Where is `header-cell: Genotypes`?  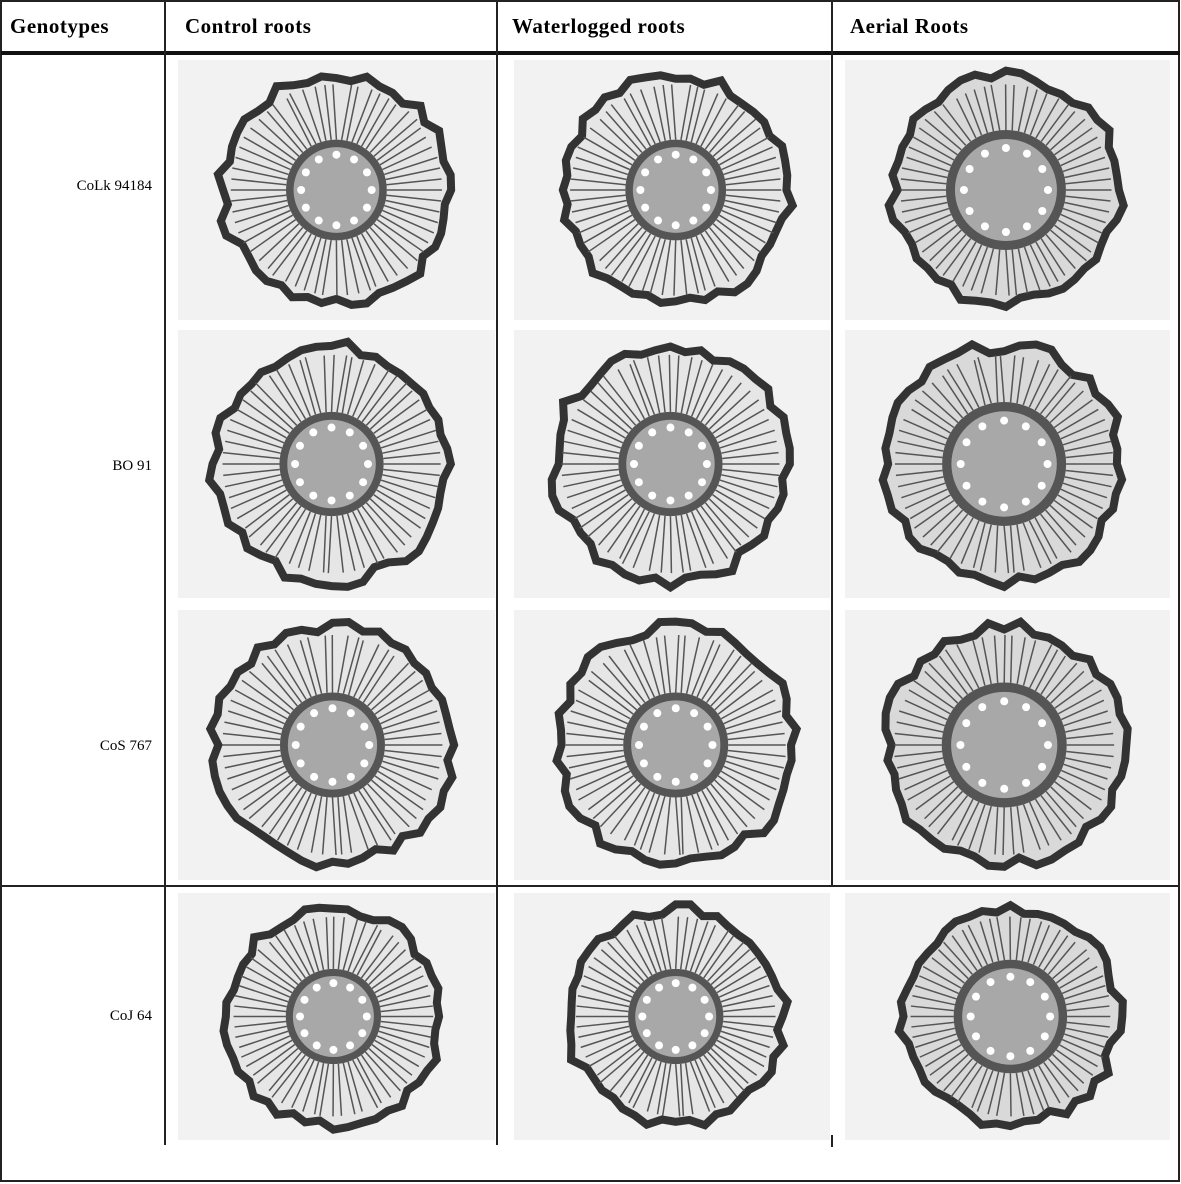
header-cell: Genotypes is located at coordinates (59, 26).